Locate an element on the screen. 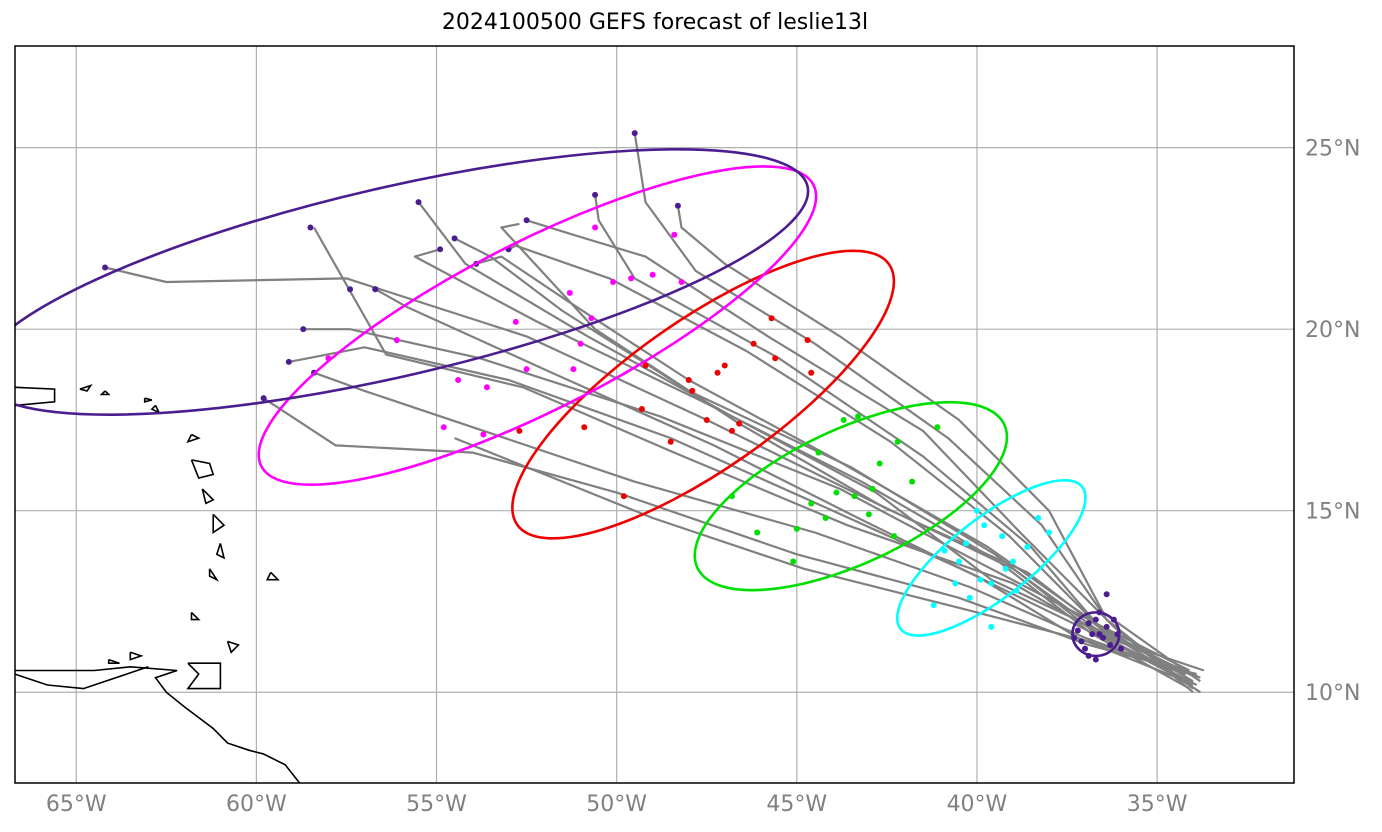 The width and height of the screenshot is (1382, 832). lon-tick-label: 40°W is located at coordinates (977, 804).